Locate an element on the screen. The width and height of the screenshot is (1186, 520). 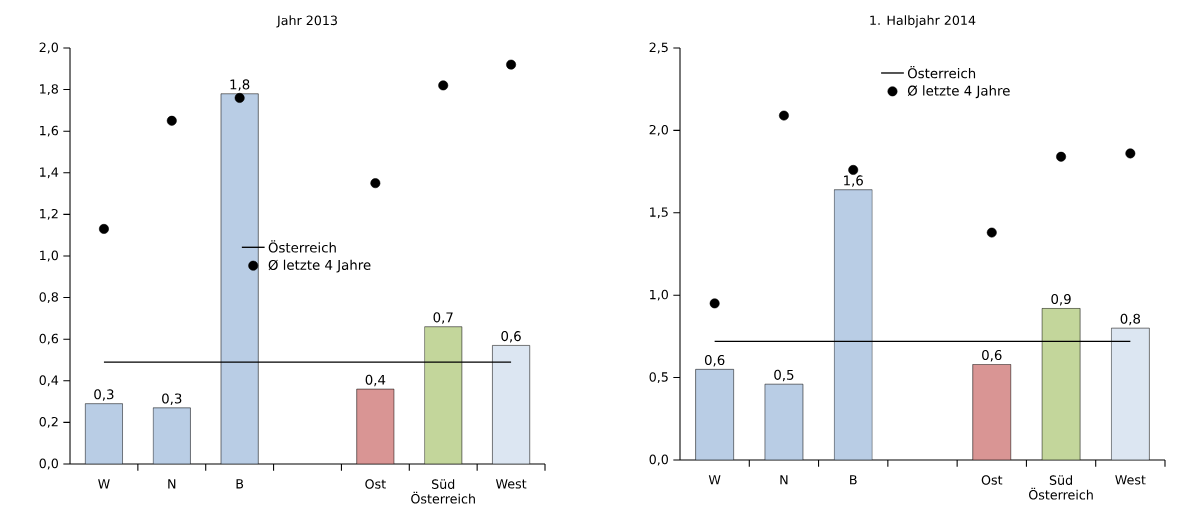
chart-title: Jahr 2013 is located at coordinates (306, 21).